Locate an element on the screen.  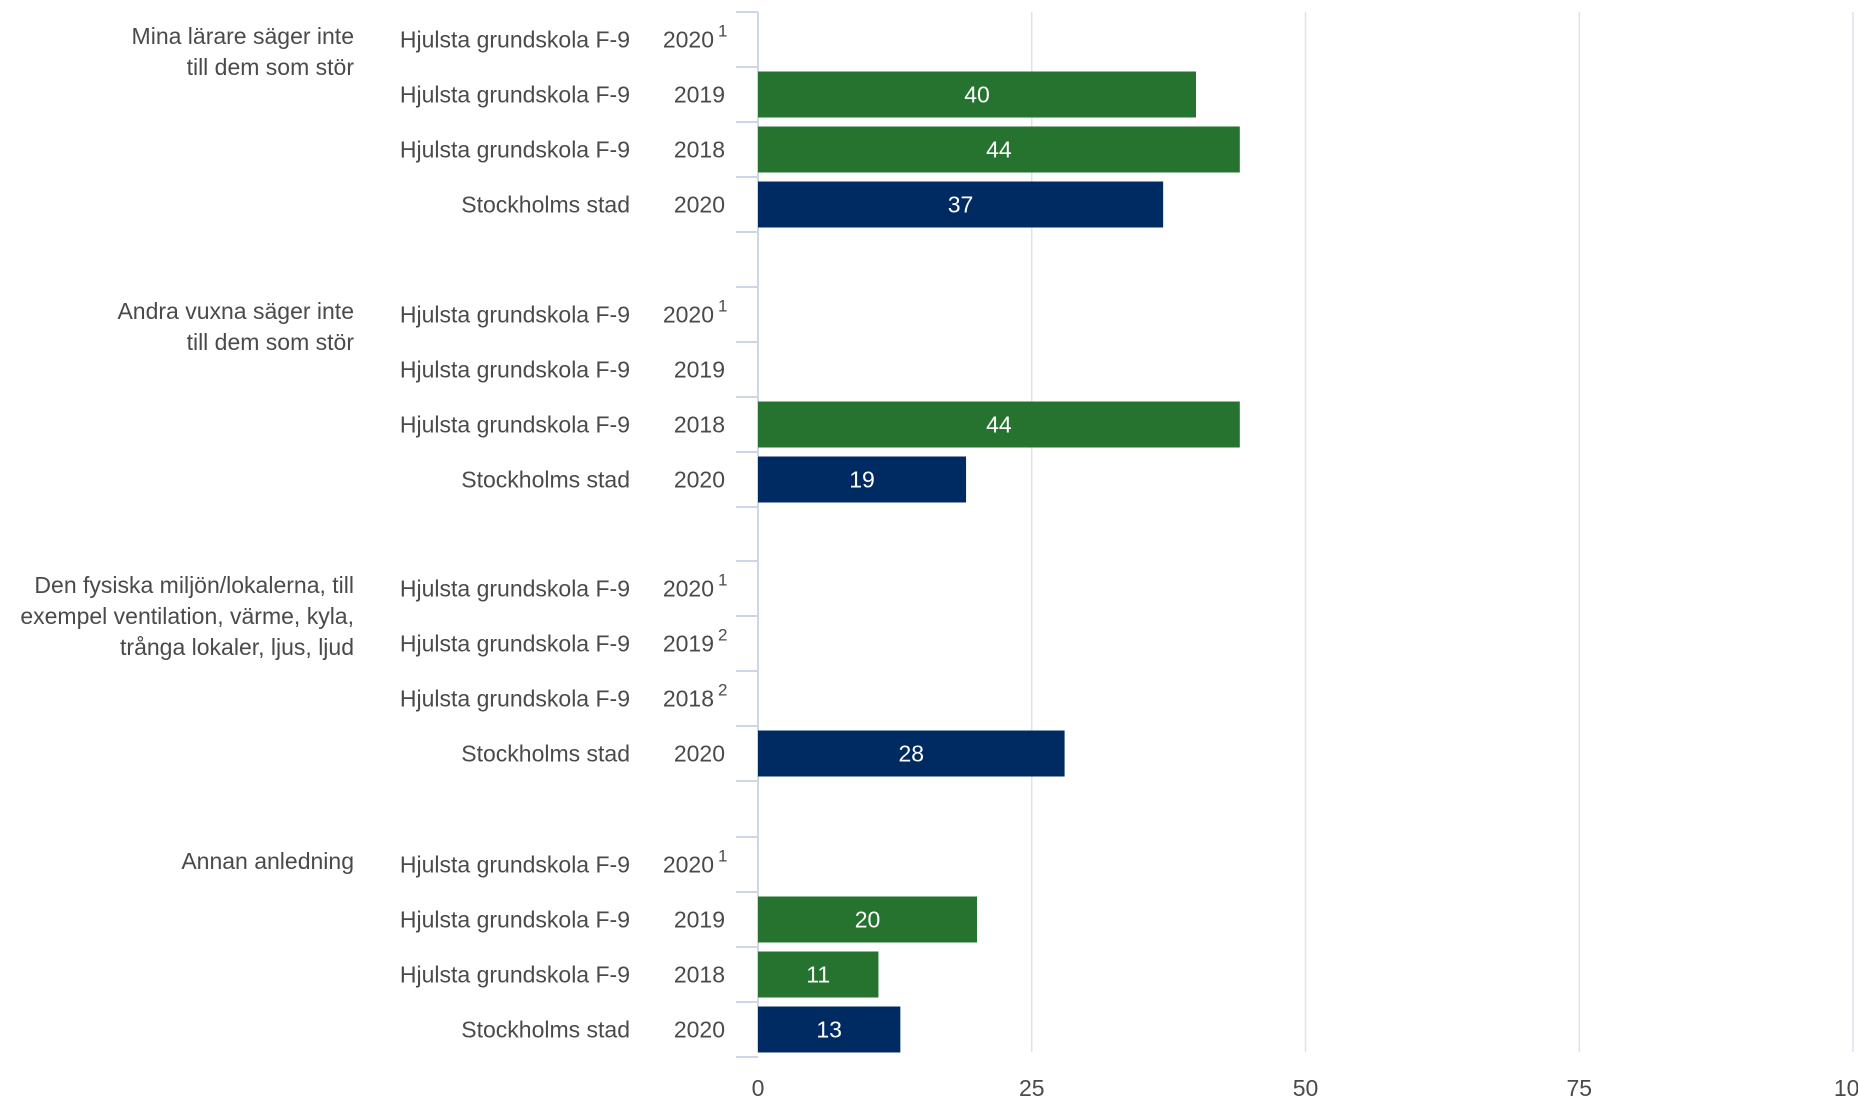
x-tick-label: 25 is located at coordinates (1032, 1086).